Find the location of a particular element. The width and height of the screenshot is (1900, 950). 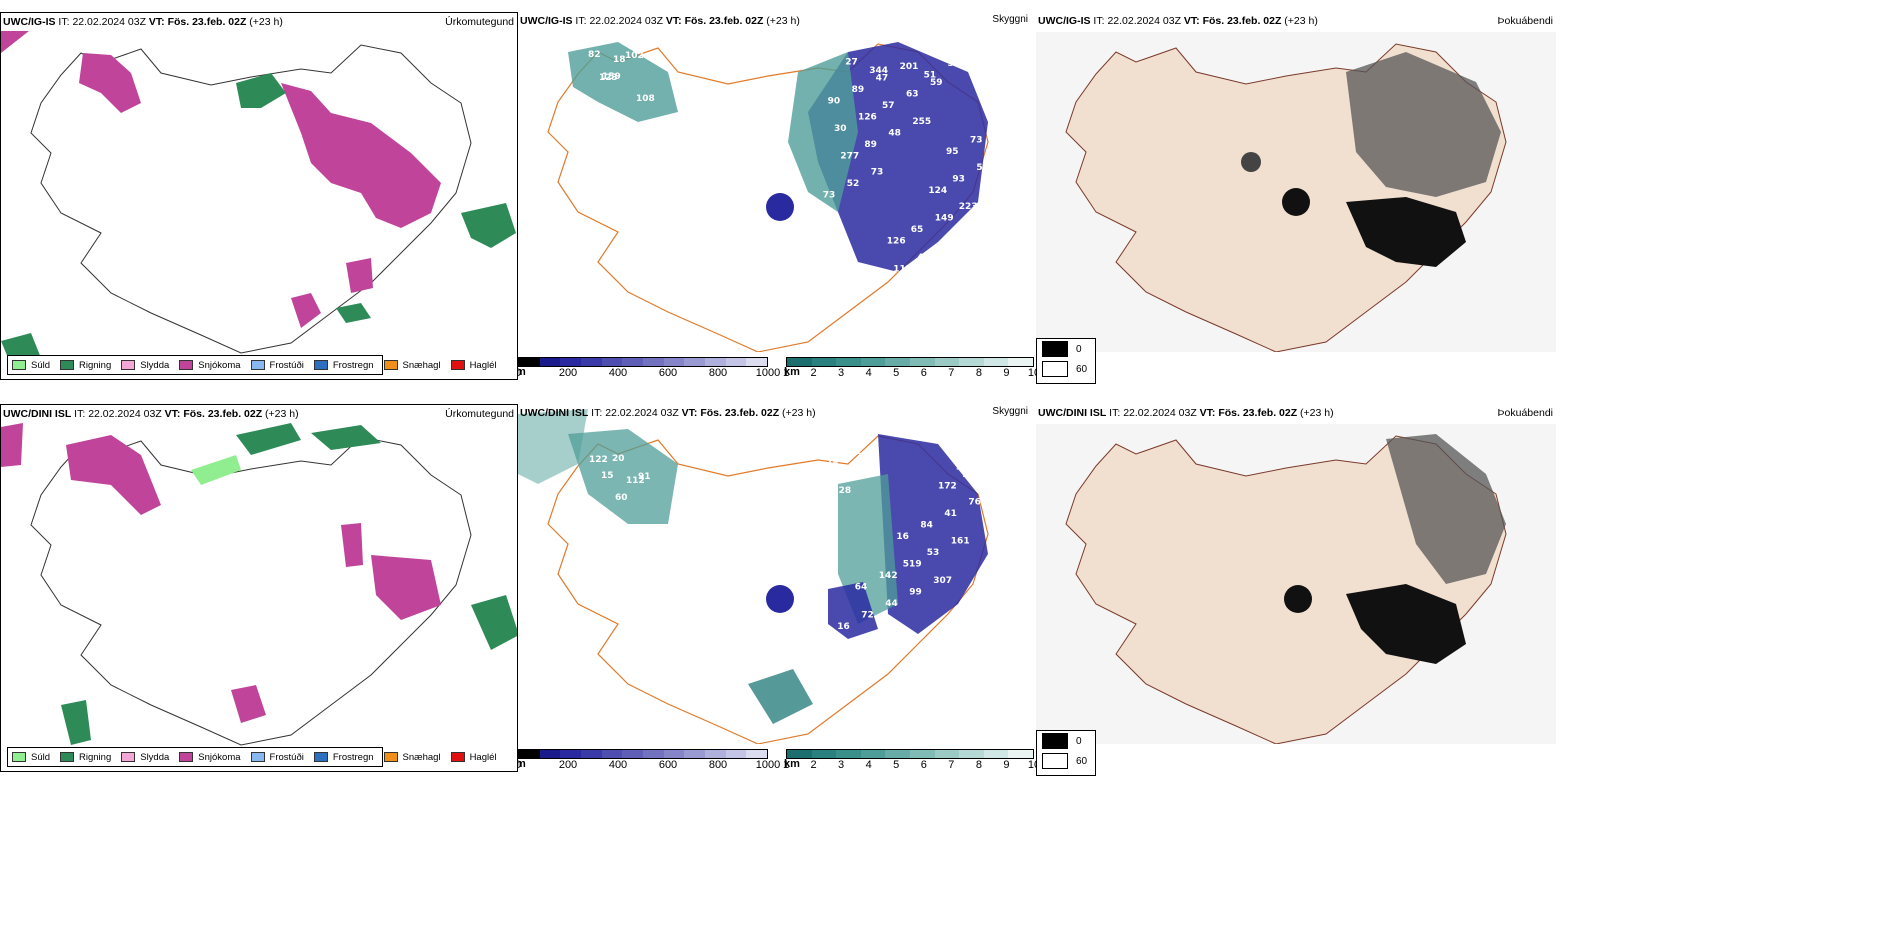

fog-legend-item: 60 is located at coordinates (1066, 369).